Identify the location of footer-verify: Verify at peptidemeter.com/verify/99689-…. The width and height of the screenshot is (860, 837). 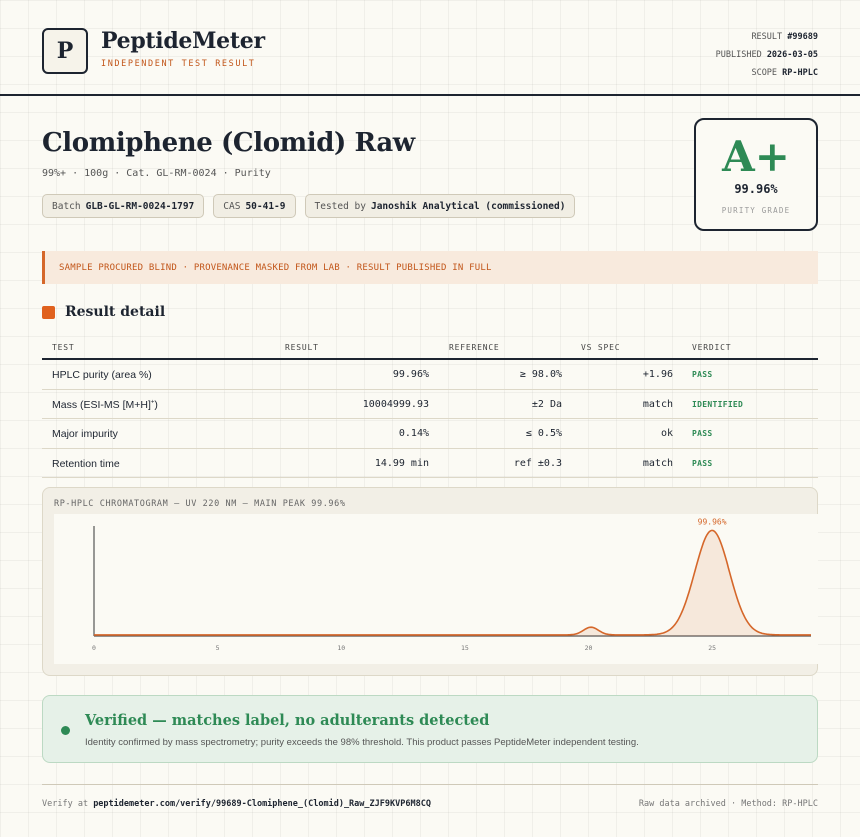
(236, 804).